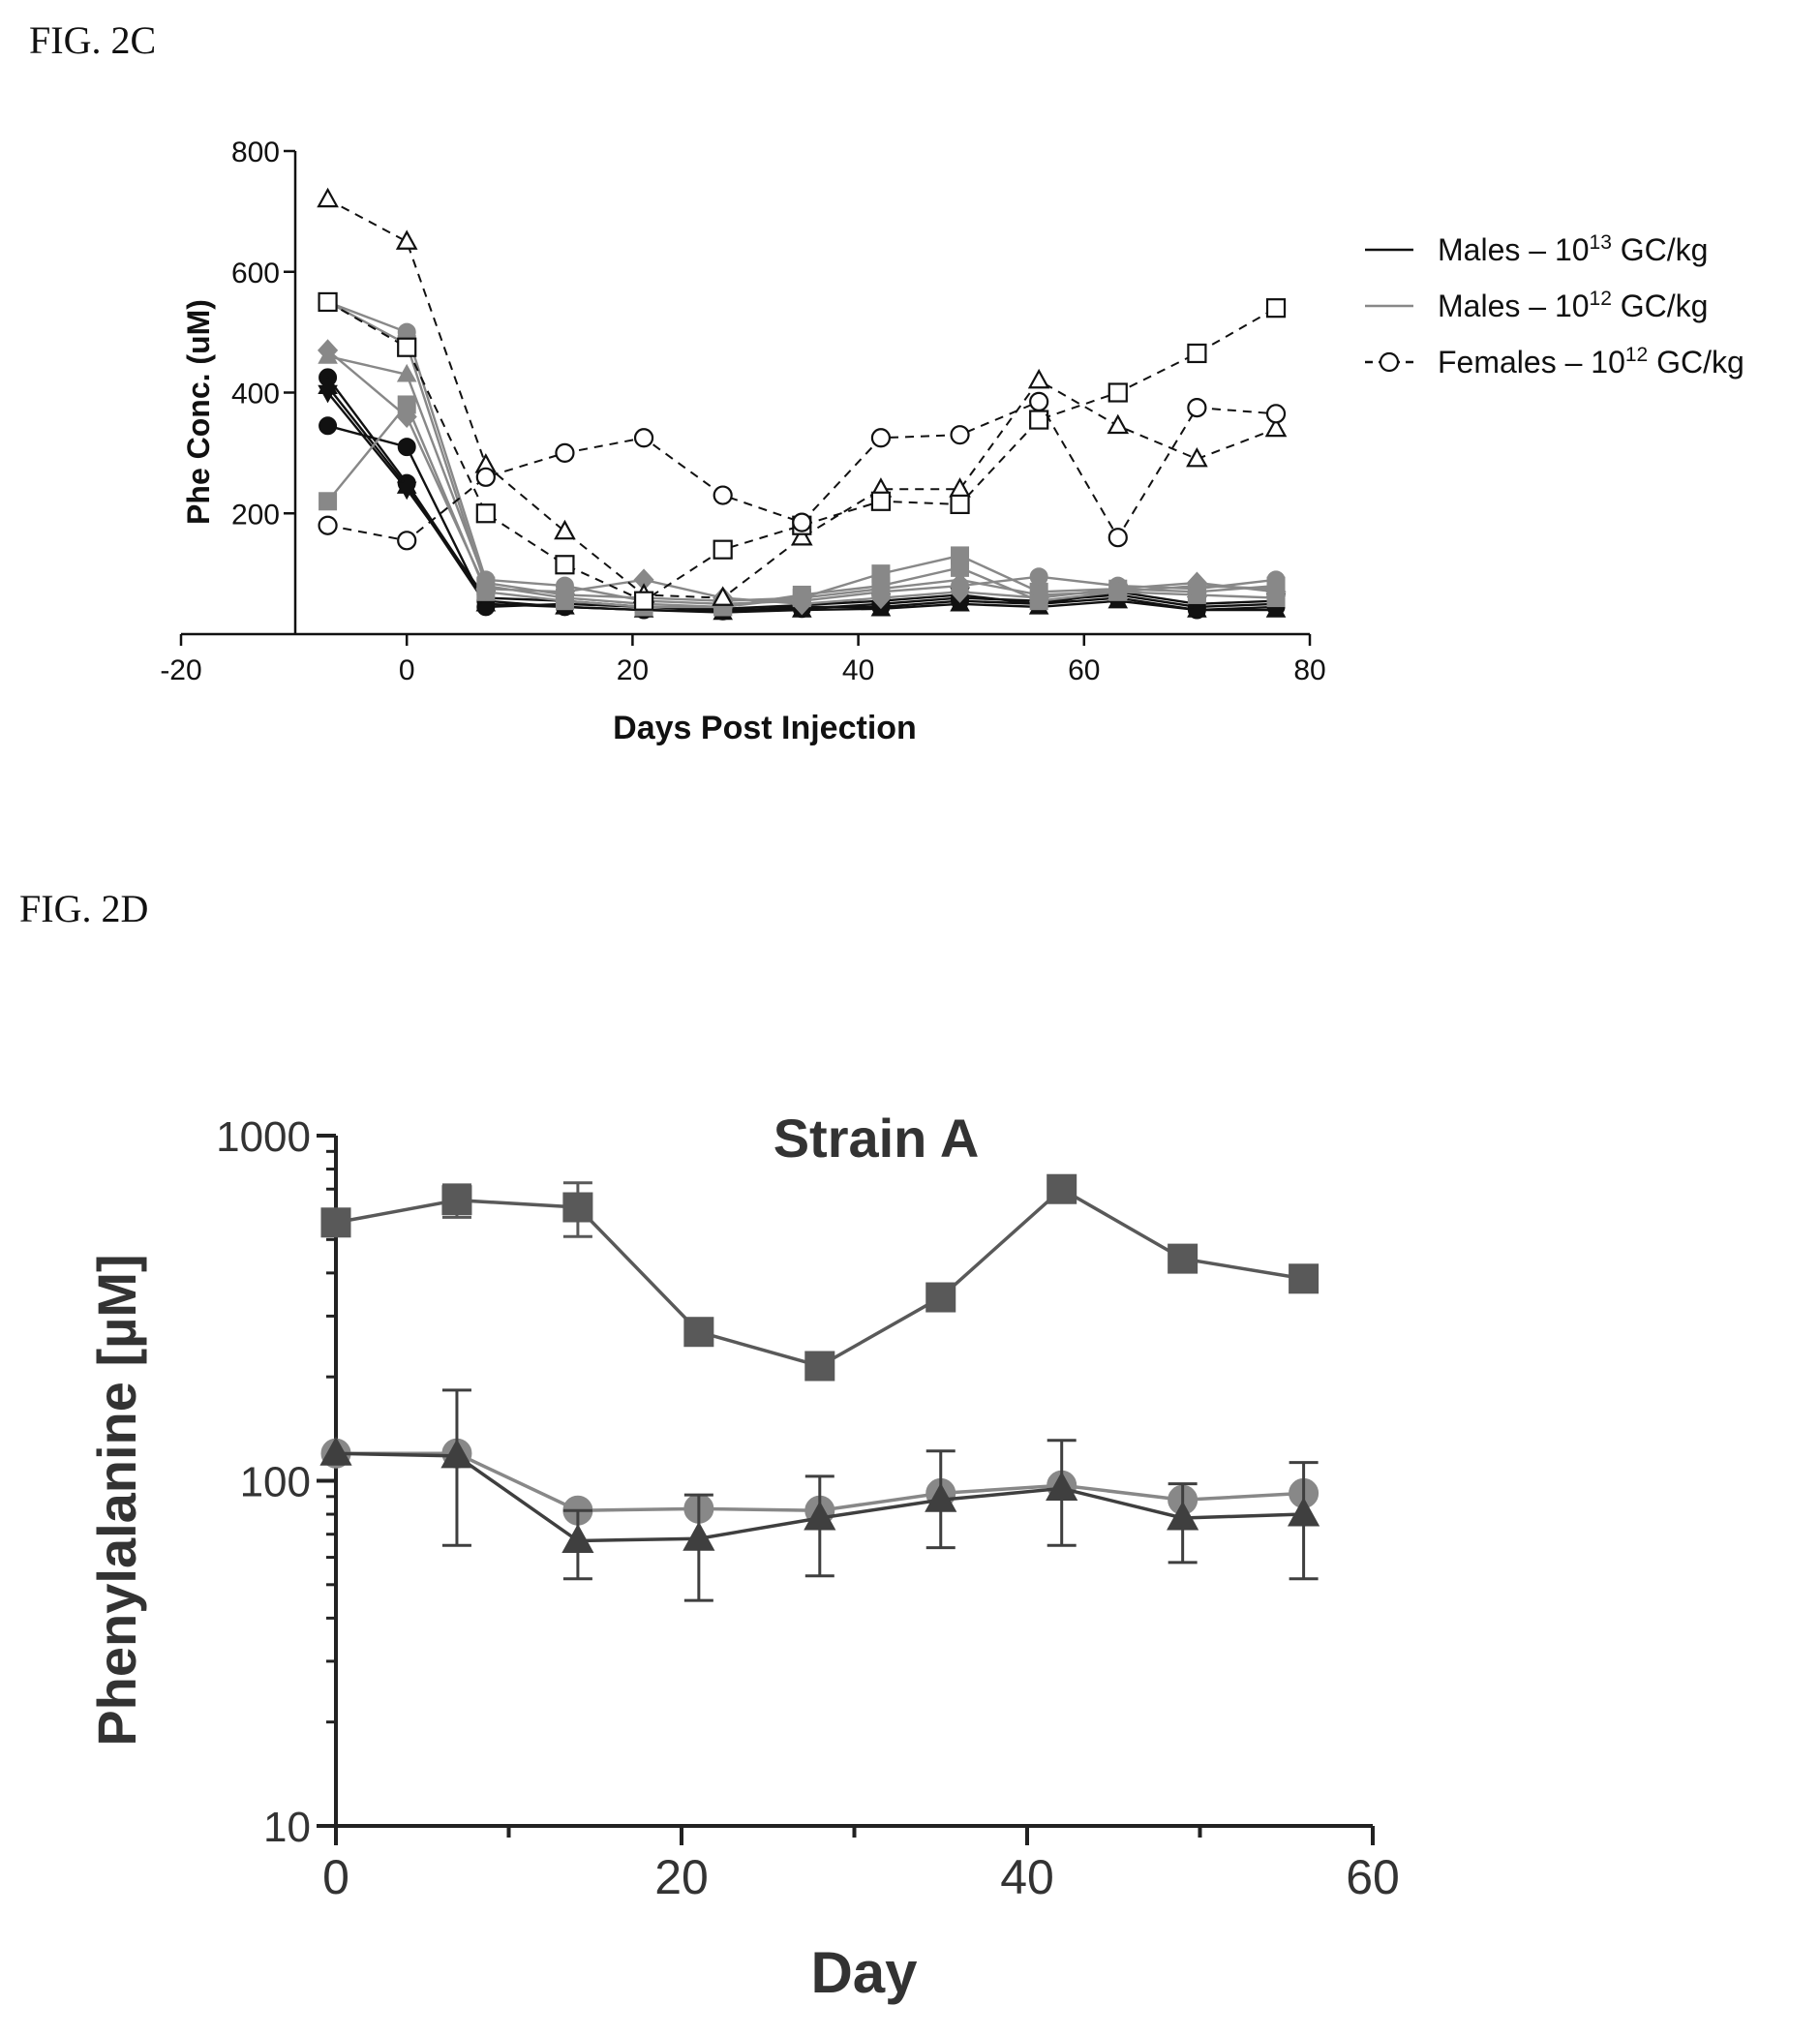  What do you see at coordinates (93, 40) in the screenshot?
I see `figure-2c-label: FIG. 2C` at bounding box center [93, 40].